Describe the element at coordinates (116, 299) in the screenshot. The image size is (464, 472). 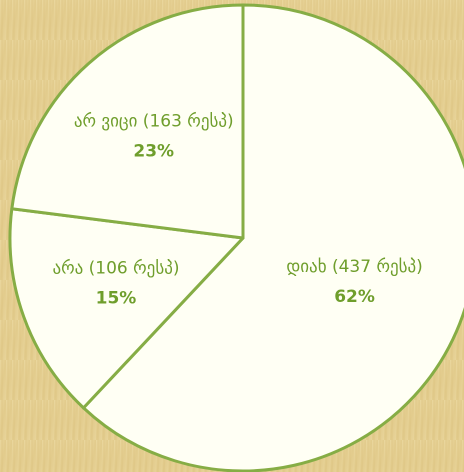
I see `slice-value-label: 15%` at that location.